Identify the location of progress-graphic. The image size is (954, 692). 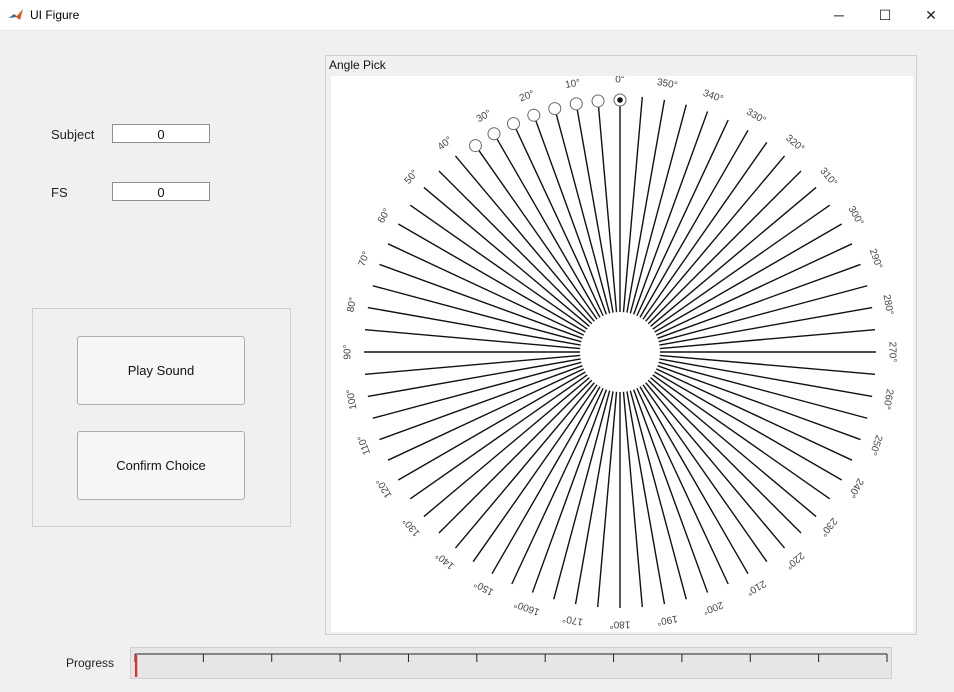
(511, 665).